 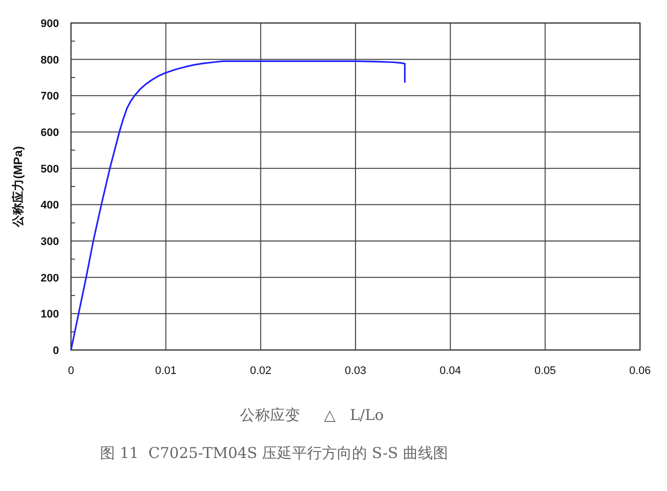 I want to click on y-tick-label: 700, so click(x=49, y=96).